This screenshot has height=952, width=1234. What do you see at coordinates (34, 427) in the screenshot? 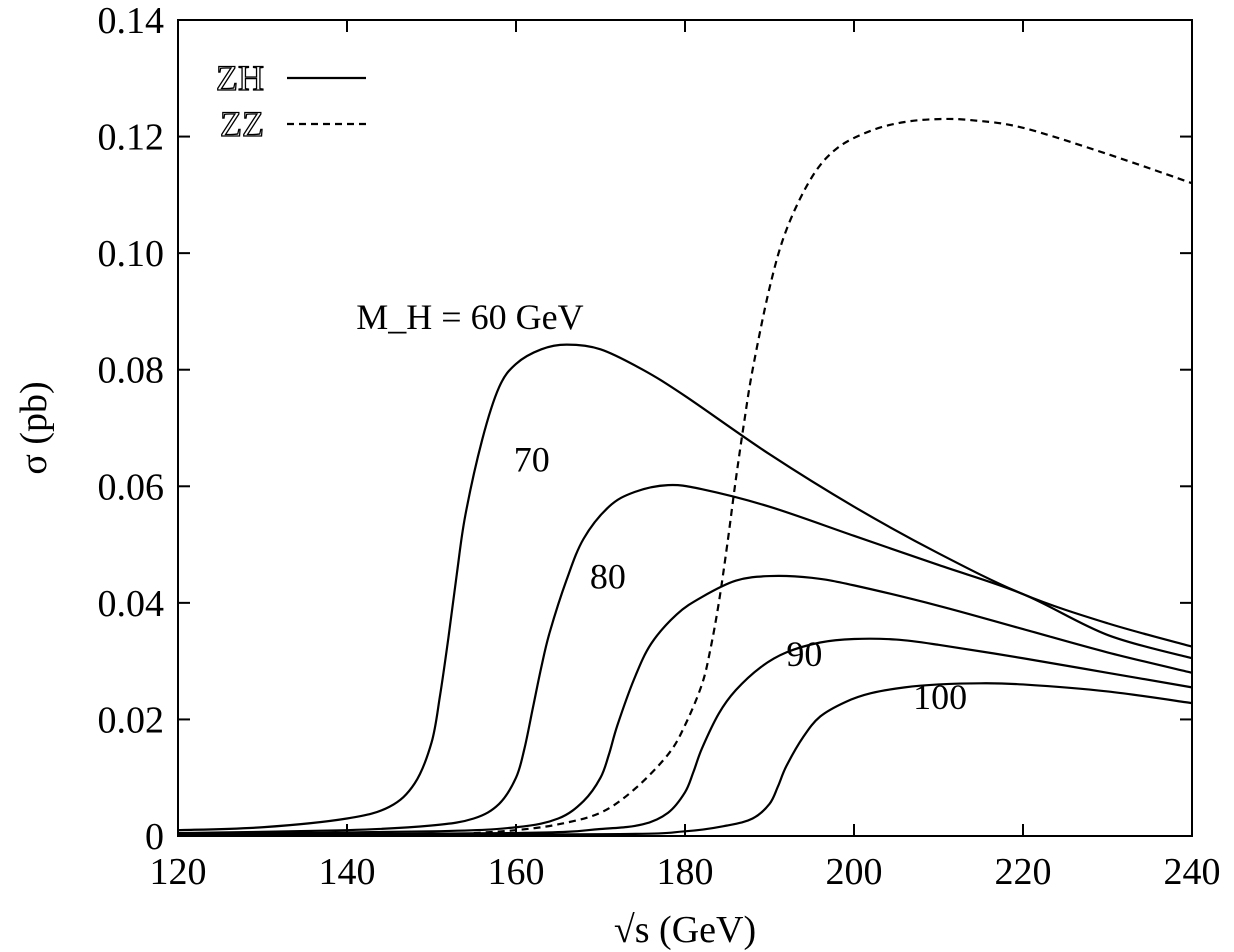
I see `y-axis-title: σ (pb)` at bounding box center [34, 427].